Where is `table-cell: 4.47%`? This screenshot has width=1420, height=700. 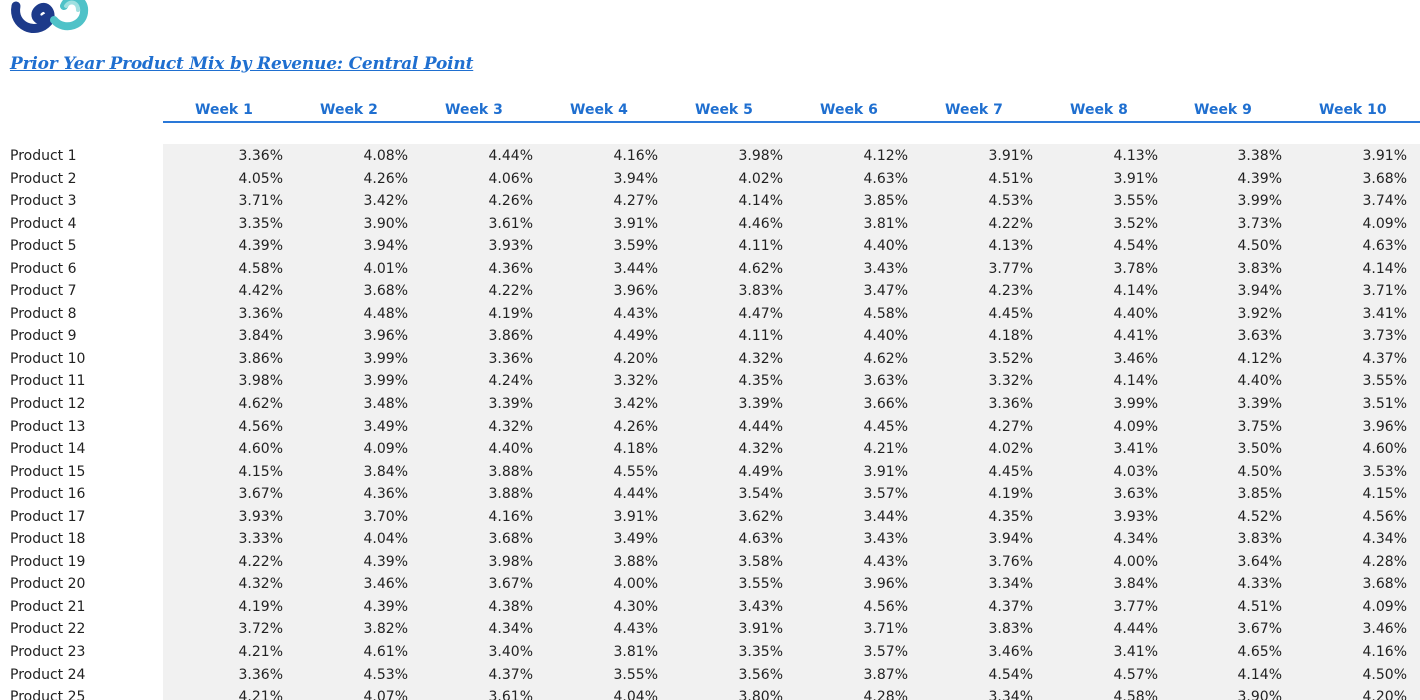 table-cell: 4.47% is located at coordinates (760, 313).